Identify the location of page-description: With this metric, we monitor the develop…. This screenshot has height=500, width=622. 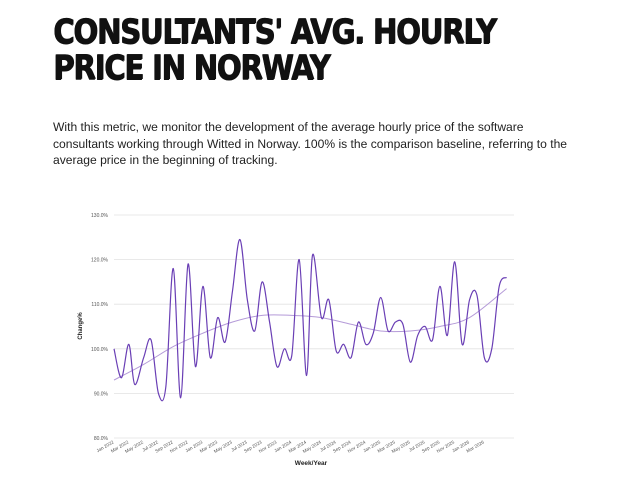
(310, 143).